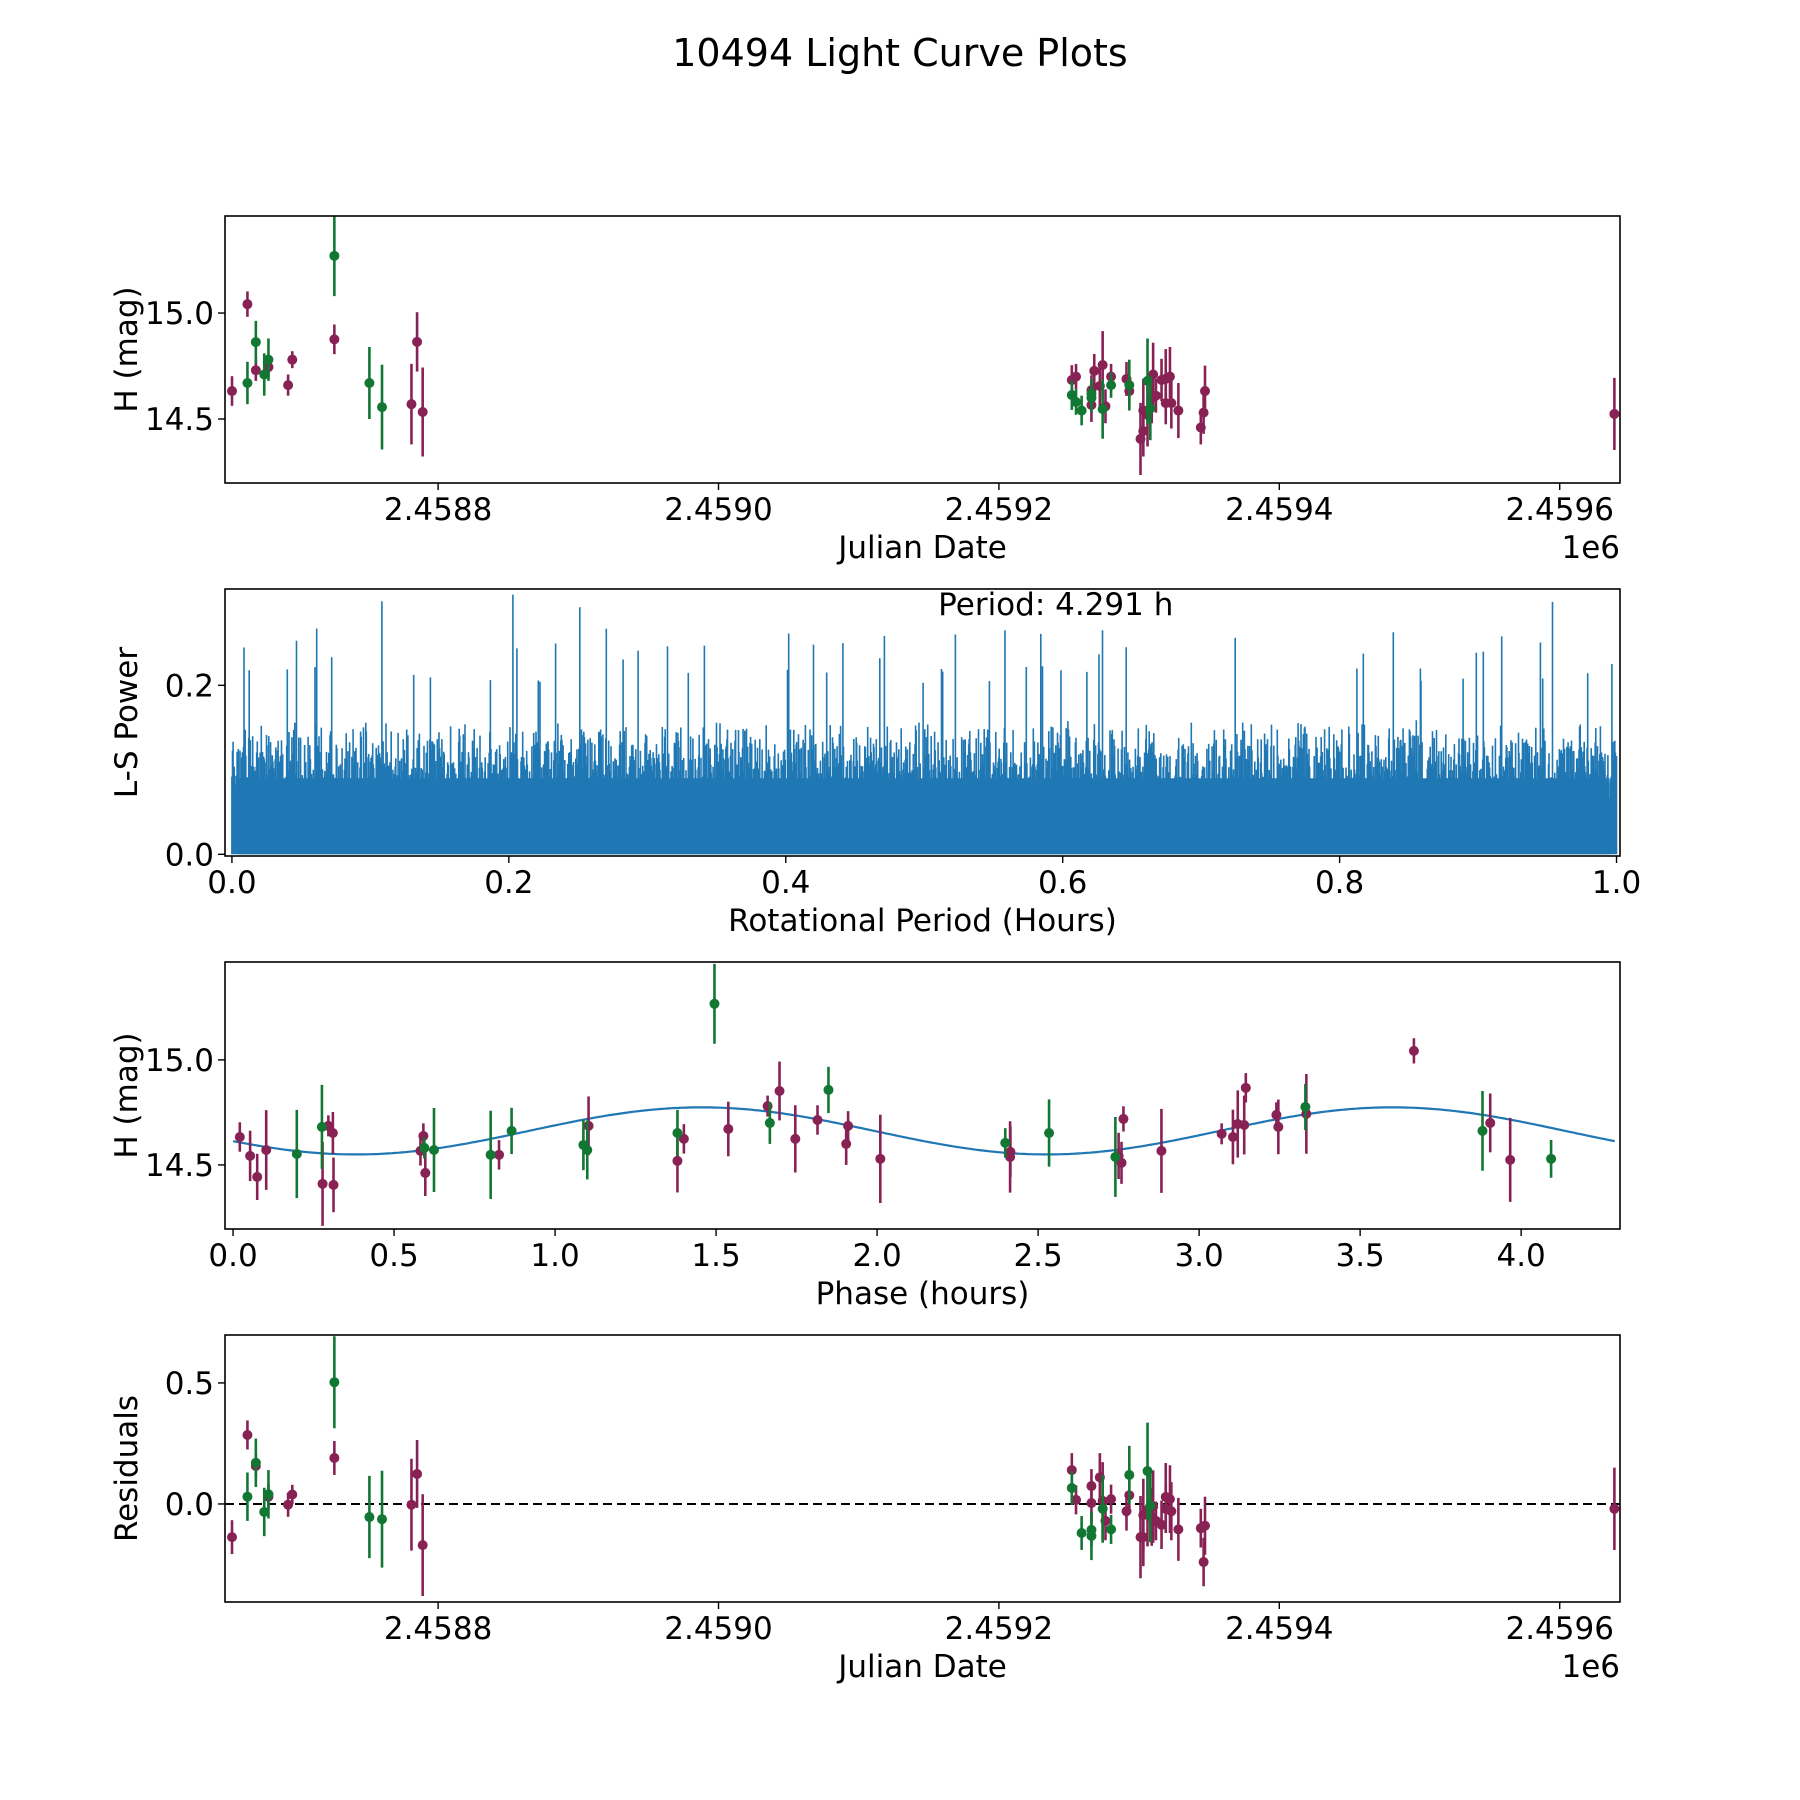 The height and width of the screenshot is (1800, 1800). What do you see at coordinates (127, 722) in the screenshot?
I see `y-axis-label: L-S Power` at bounding box center [127, 722].